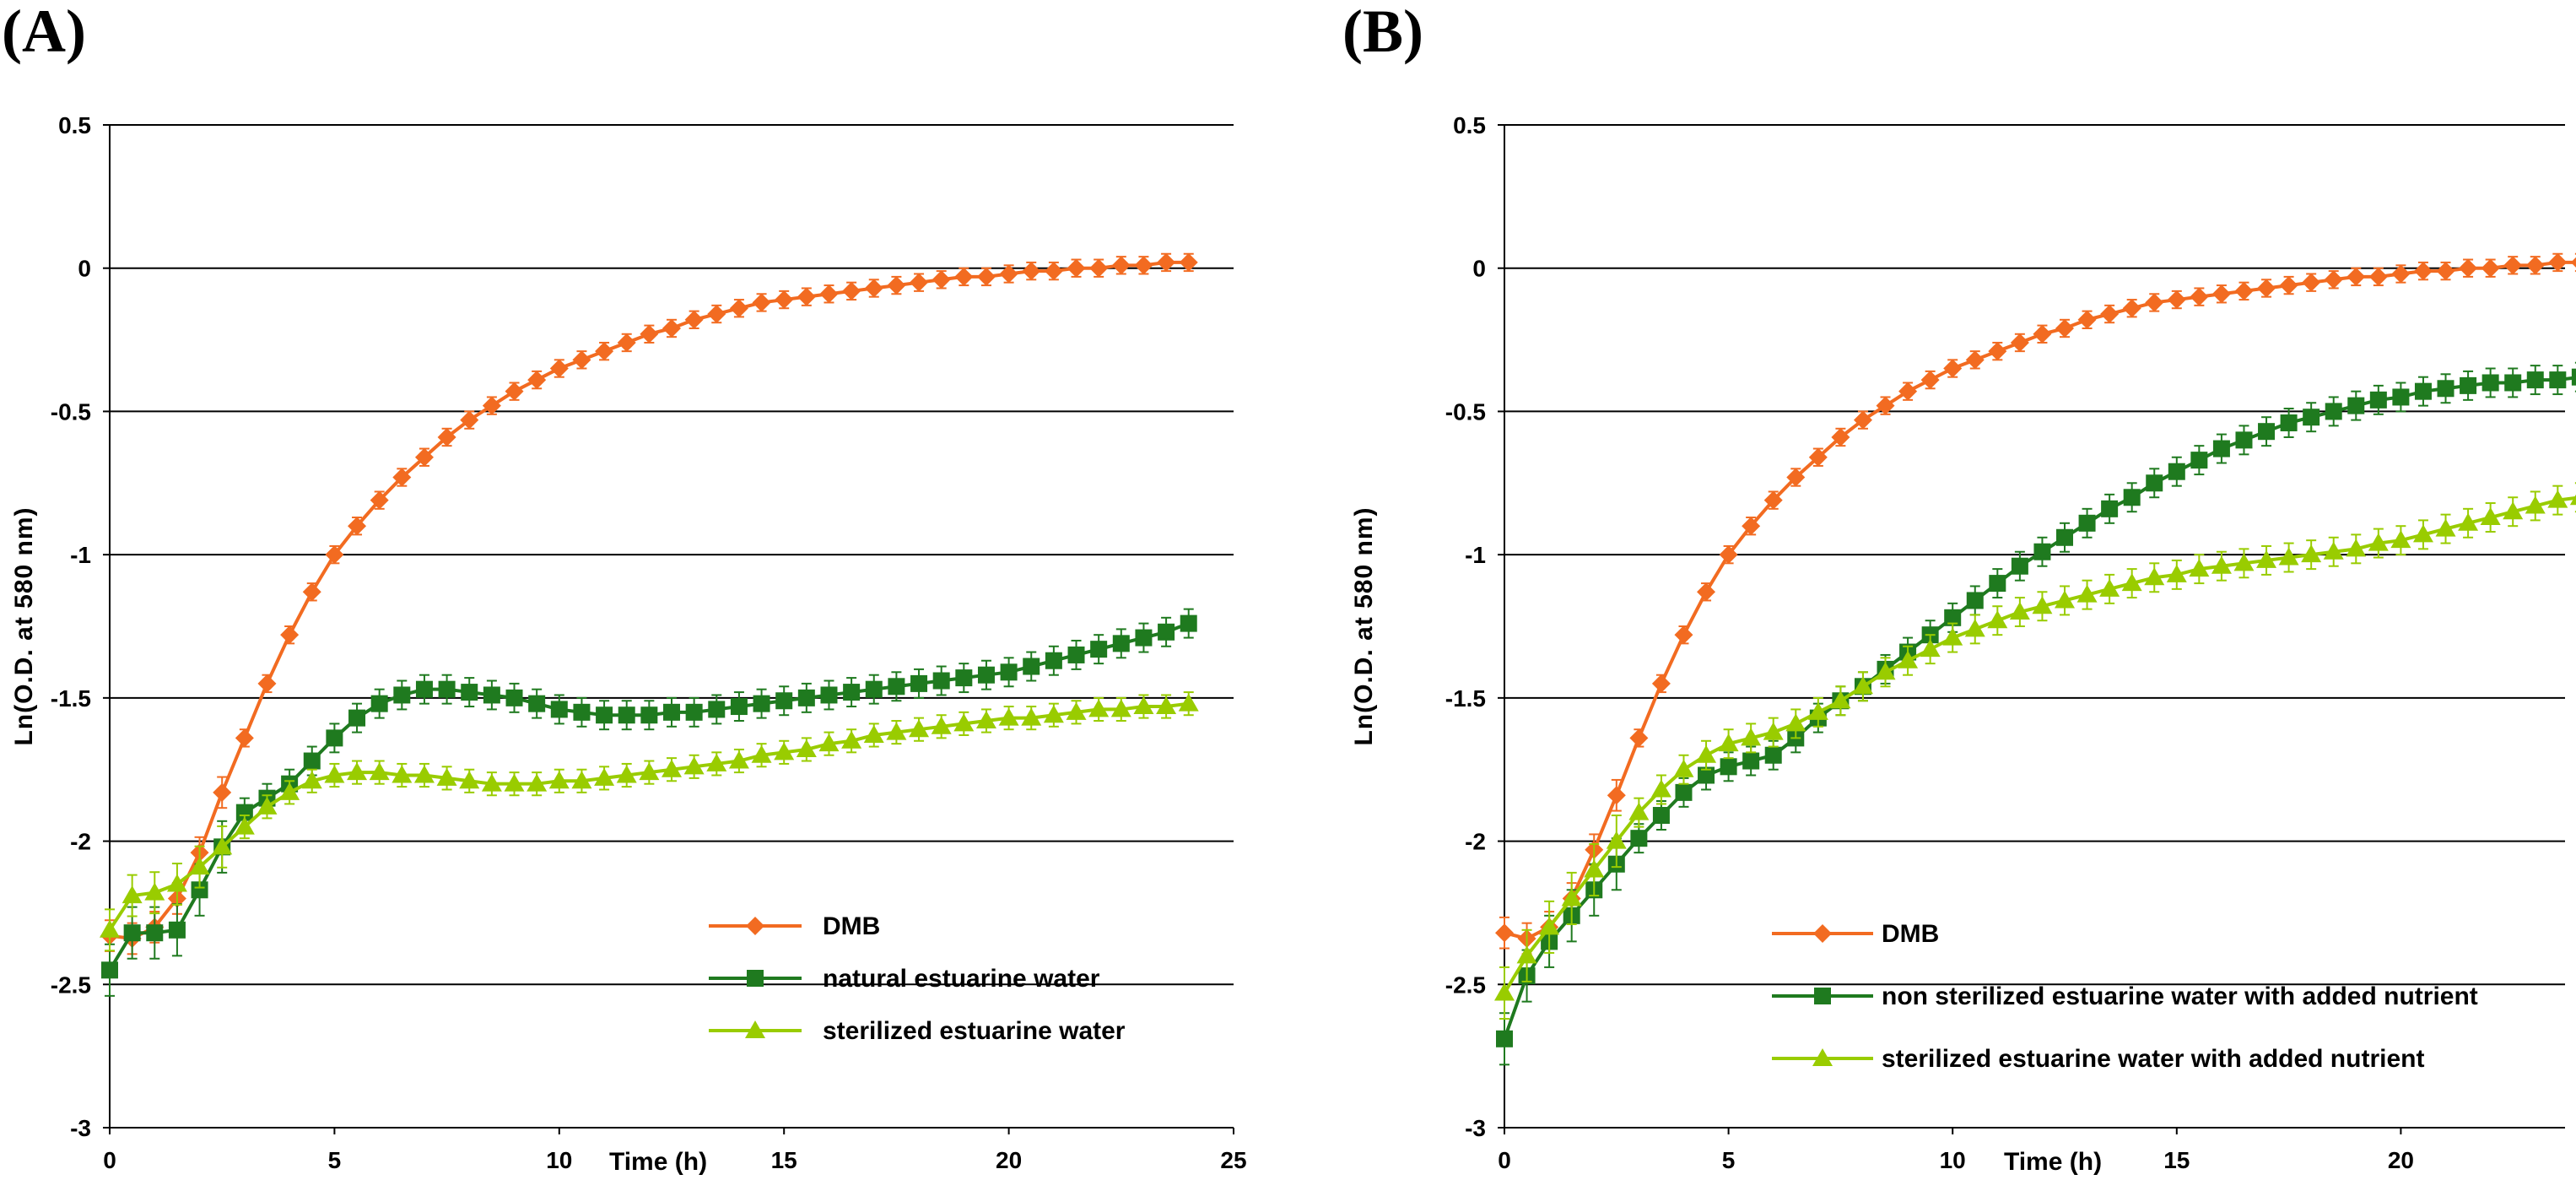  I want to click on legend-marker, so click(755, 926).